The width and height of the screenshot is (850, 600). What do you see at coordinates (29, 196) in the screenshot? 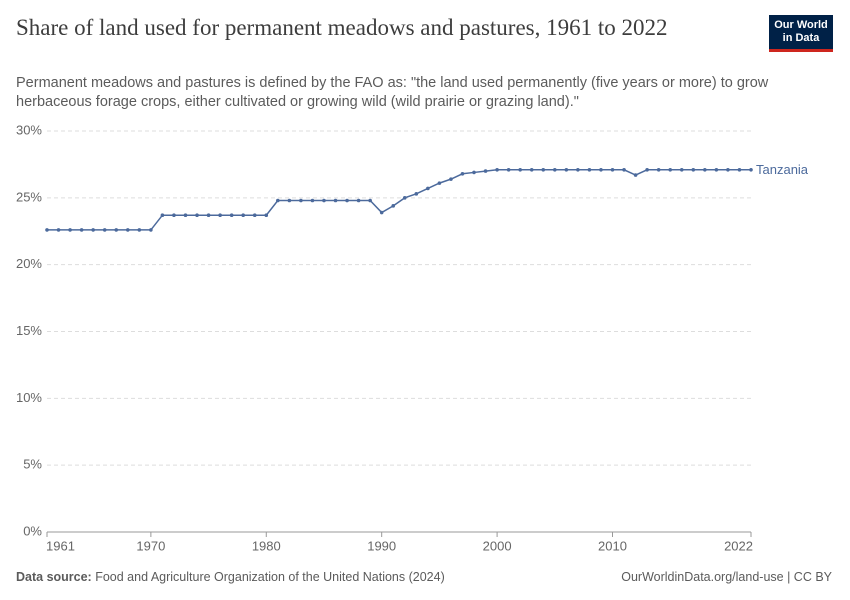
I see `y-tick-label: 25%` at bounding box center [29, 196].